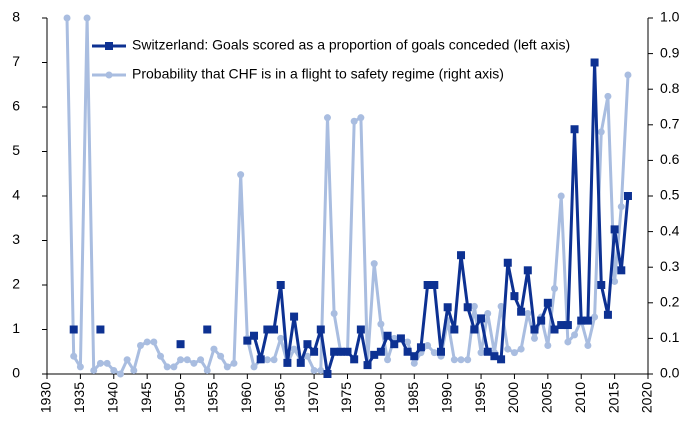  I want to click on y2-tick-label: 0.4, so click(670, 230).